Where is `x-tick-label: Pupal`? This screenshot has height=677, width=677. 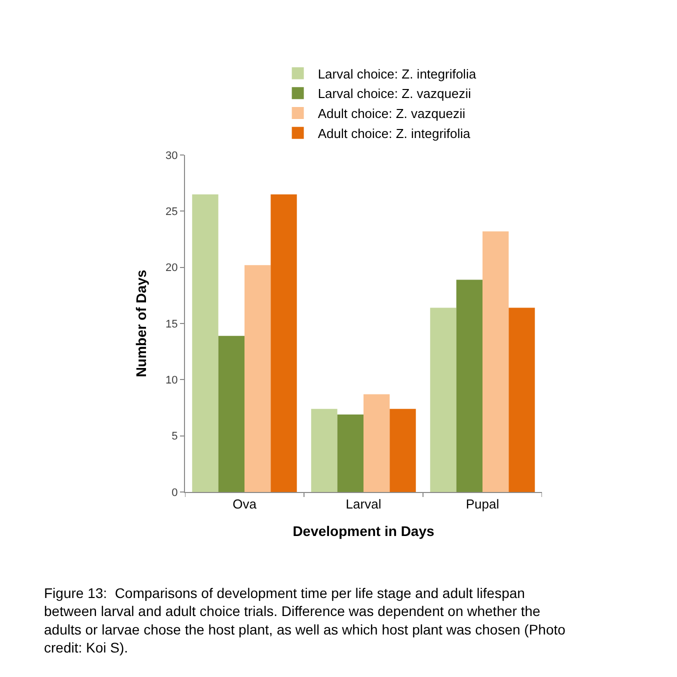 x-tick-label: Pupal is located at coordinates (483, 504).